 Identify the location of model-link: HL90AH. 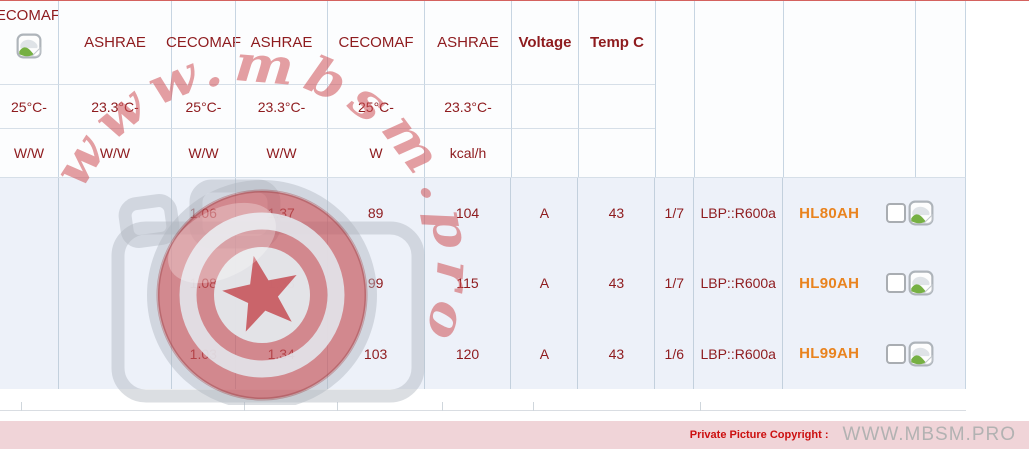
(829, 283).